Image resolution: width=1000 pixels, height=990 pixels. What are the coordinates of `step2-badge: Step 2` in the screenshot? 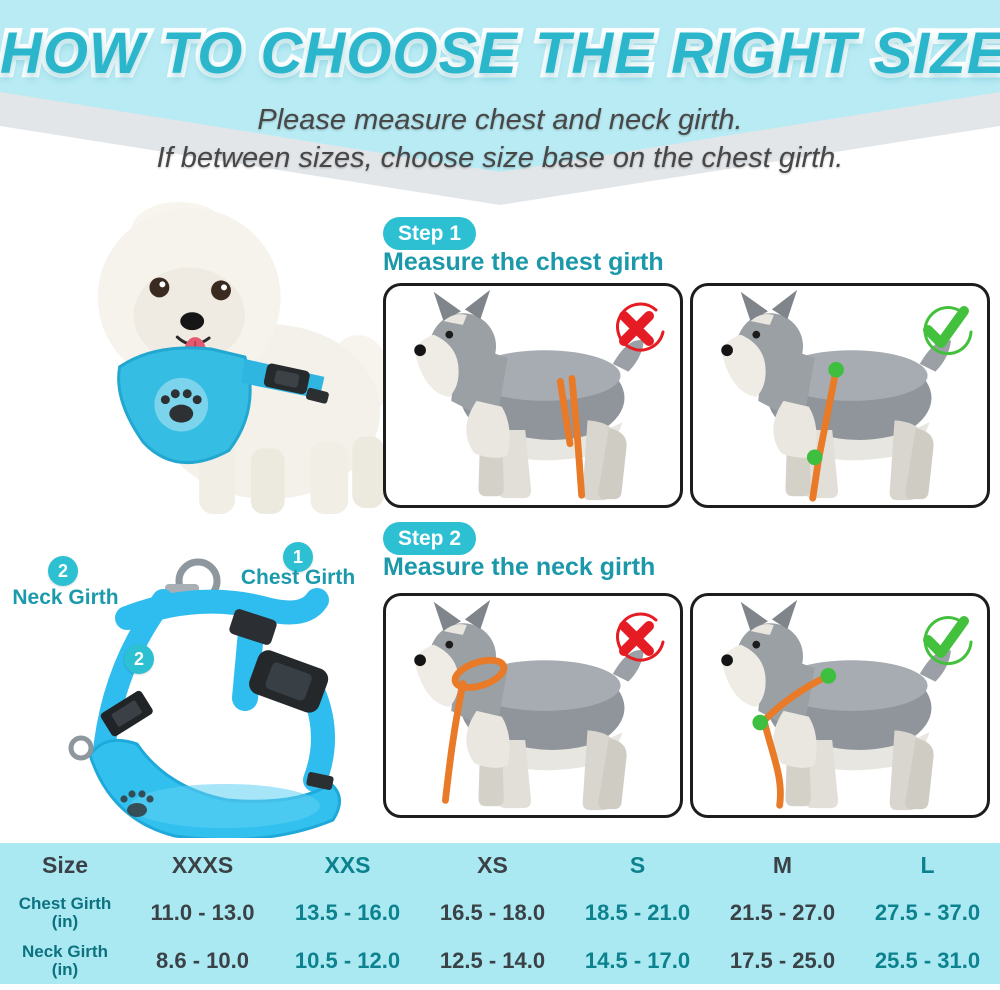 It's located at (430, 538).